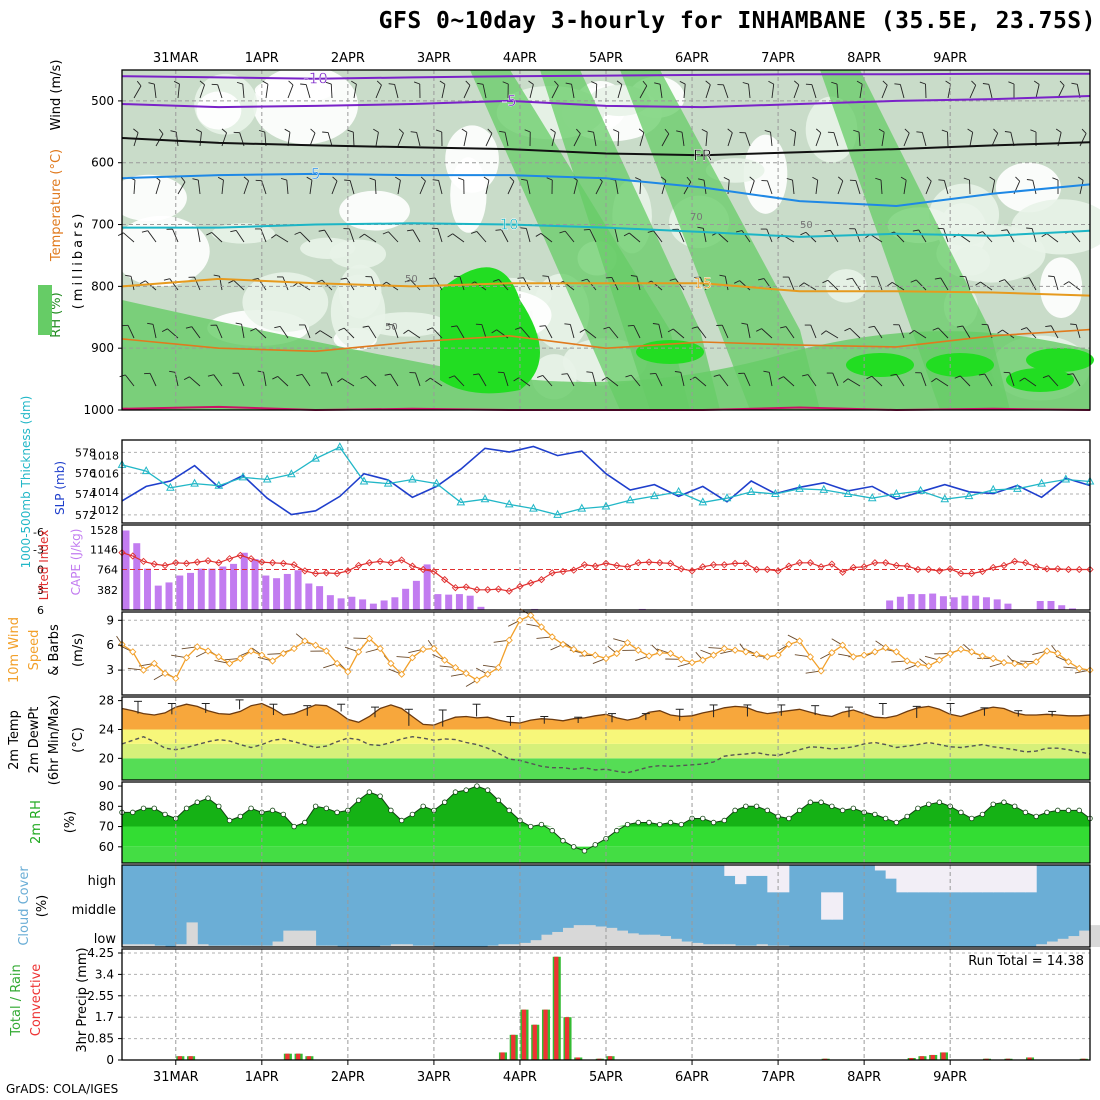 The image size is (1100, 1100). What do you see at coordinates (606, 58) in the screenshot?
I see `top-date-label-5: 5APR` at bounding box center [606, 58].